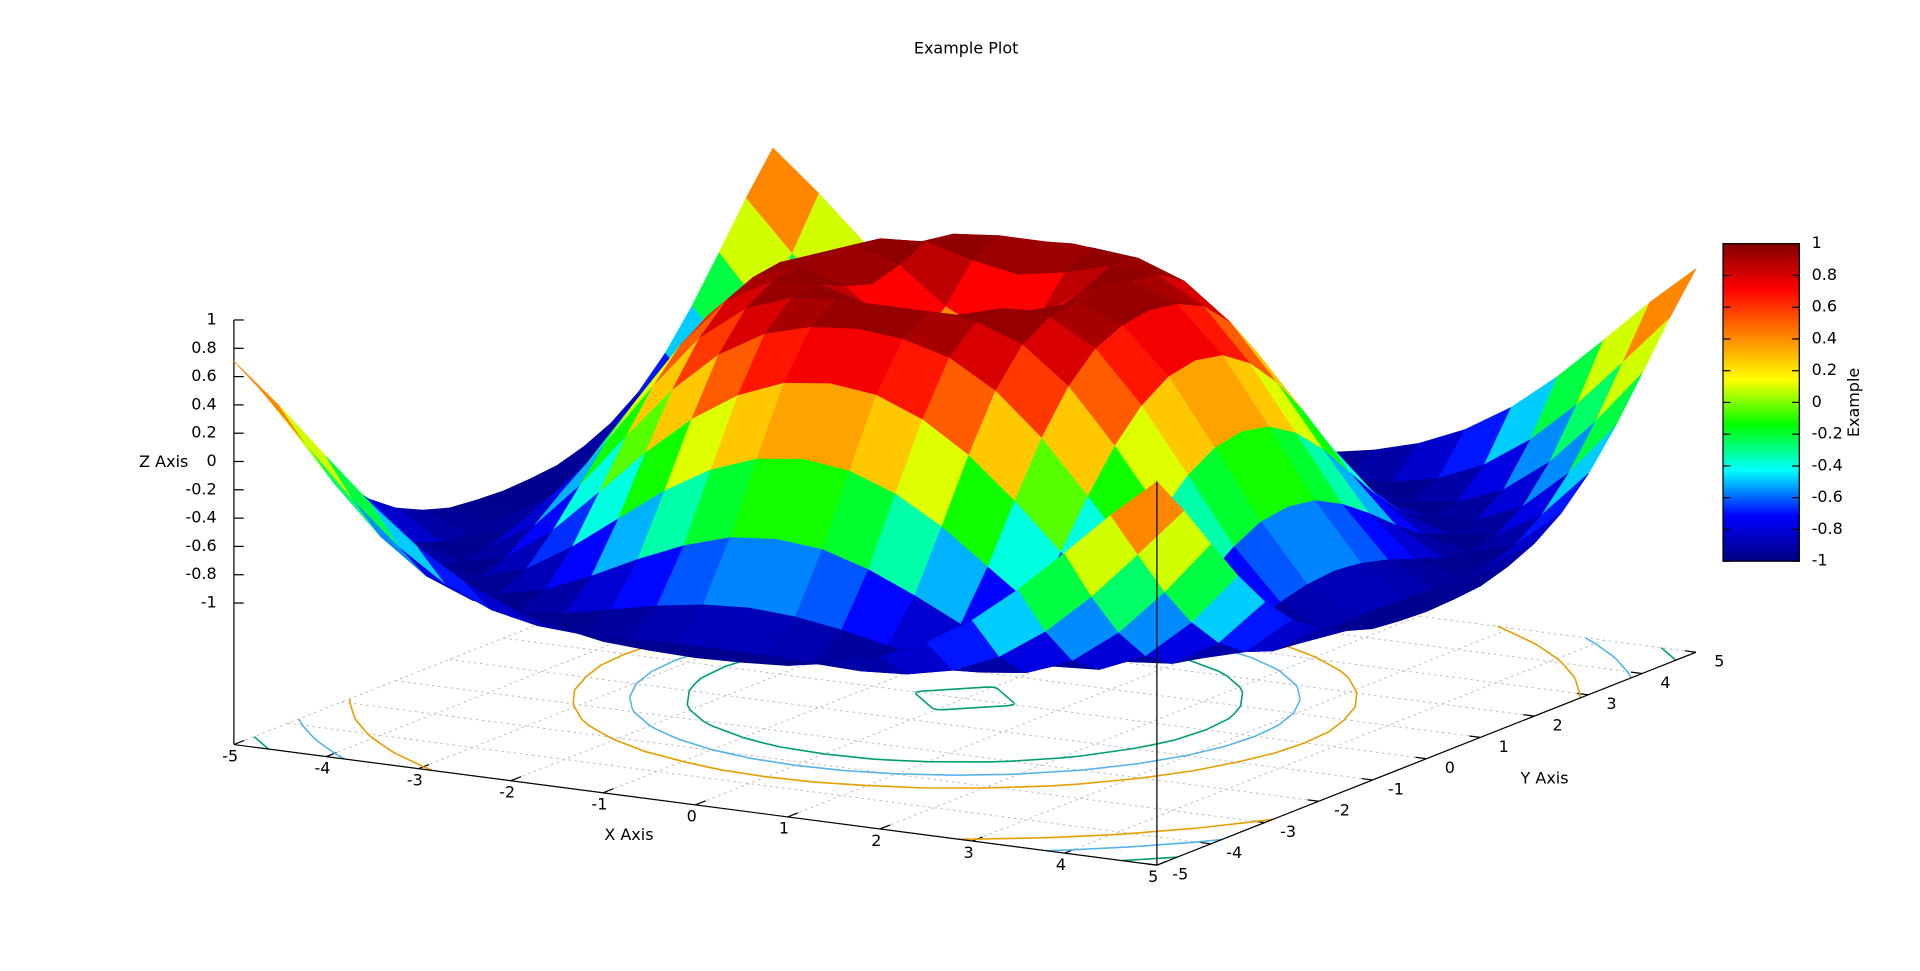 This screenshot has width=1920, height=971. Describe the element at coordinates (1234, 852) in the screenshot. I see `y-tick-label: -4` at that location.